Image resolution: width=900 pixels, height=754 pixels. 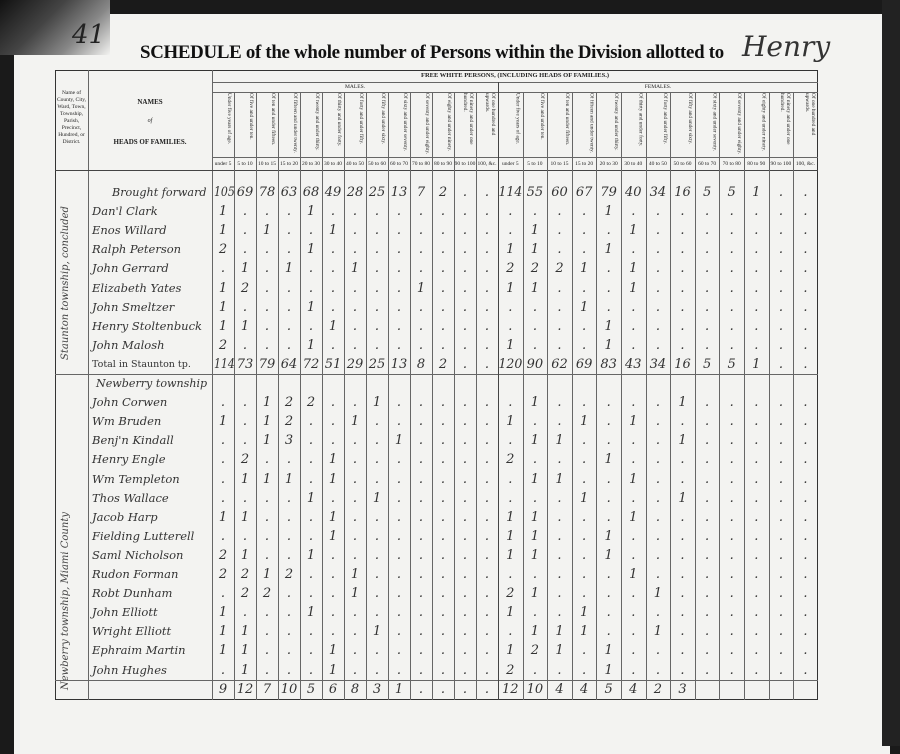 What do you see at coordinates (633, 164) in the screenshot?
I see `females-age-short: 30 to 40` at bounding box center [633, 164].